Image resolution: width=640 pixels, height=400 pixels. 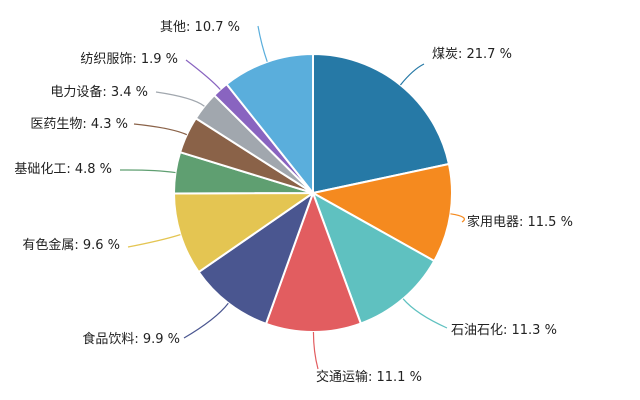 I want to click on slice-label-11: 其他: 10.7 %, so click(x=200, y=27).